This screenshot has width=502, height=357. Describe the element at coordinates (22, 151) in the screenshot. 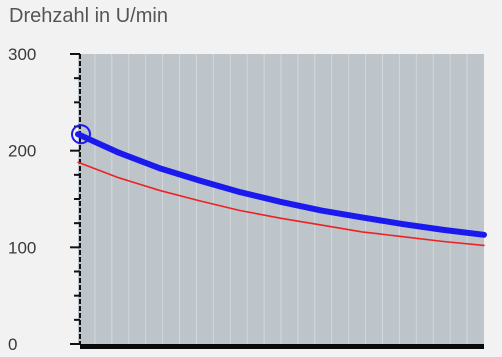

I see `y-tick-label: 200` at that location.